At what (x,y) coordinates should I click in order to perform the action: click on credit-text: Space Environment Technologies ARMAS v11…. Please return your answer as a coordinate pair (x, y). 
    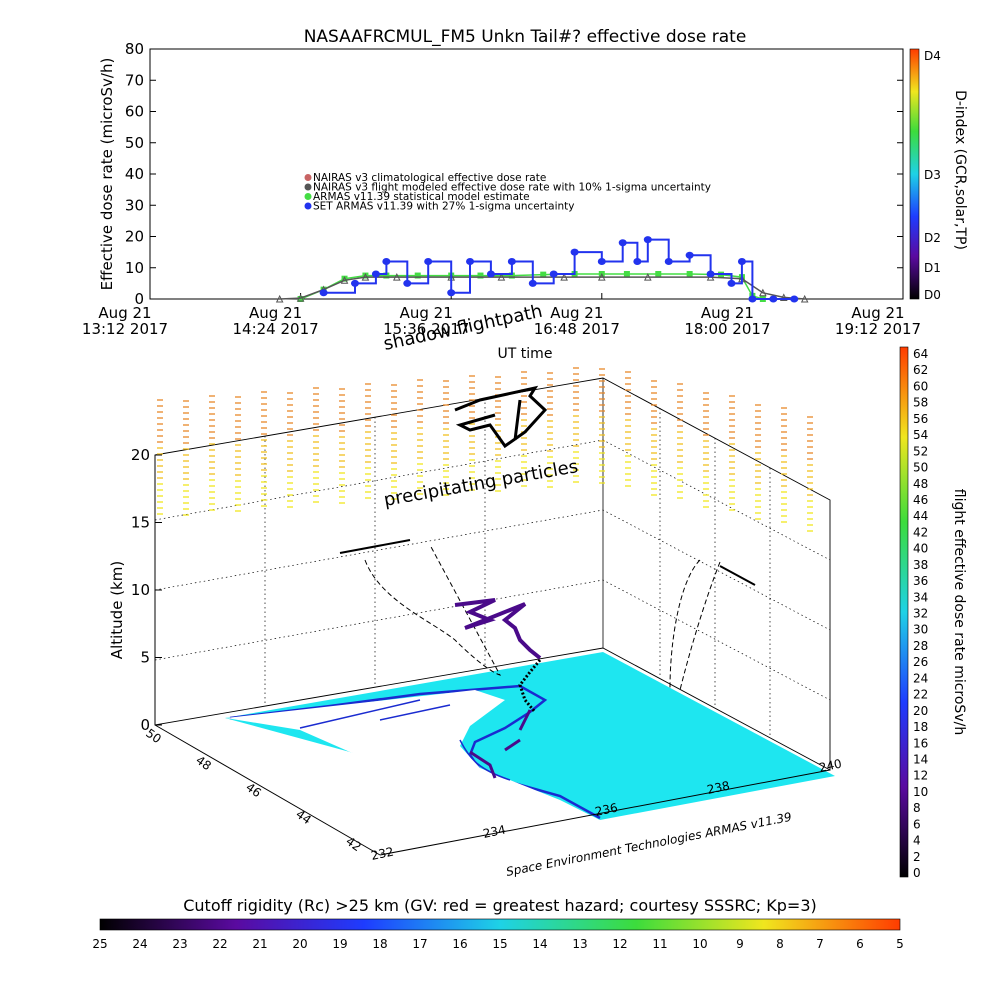
    Looking at the image, I should click on (649, 844).